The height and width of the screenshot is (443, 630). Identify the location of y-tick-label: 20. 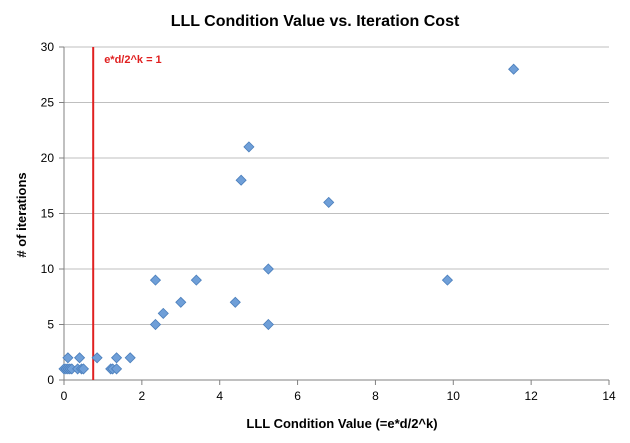
(48, 158).